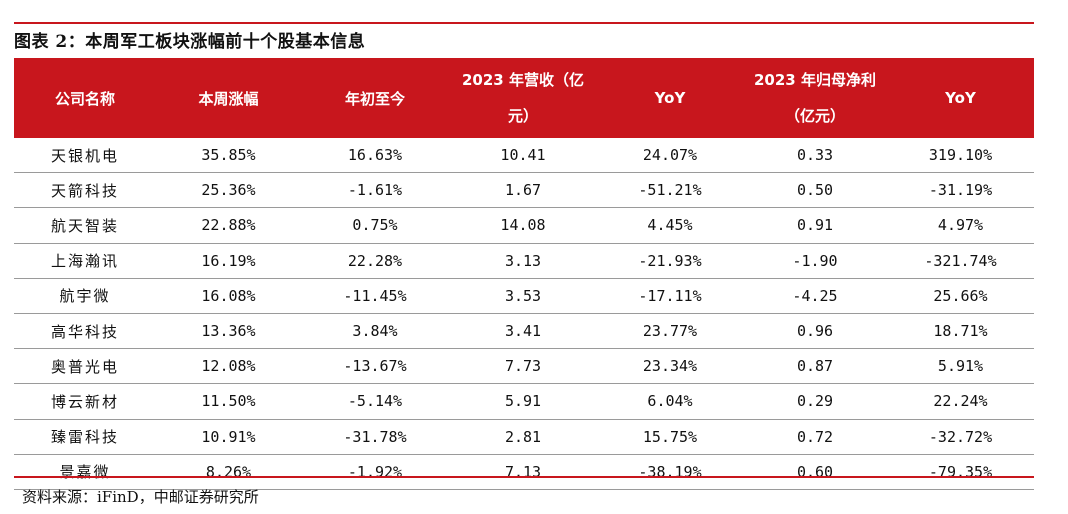 This screenshot has width=1068, height=514. Describe the element at coordinates (228, 190) in the screenshot. I see `cell-weekly: 25.36%` at that location.